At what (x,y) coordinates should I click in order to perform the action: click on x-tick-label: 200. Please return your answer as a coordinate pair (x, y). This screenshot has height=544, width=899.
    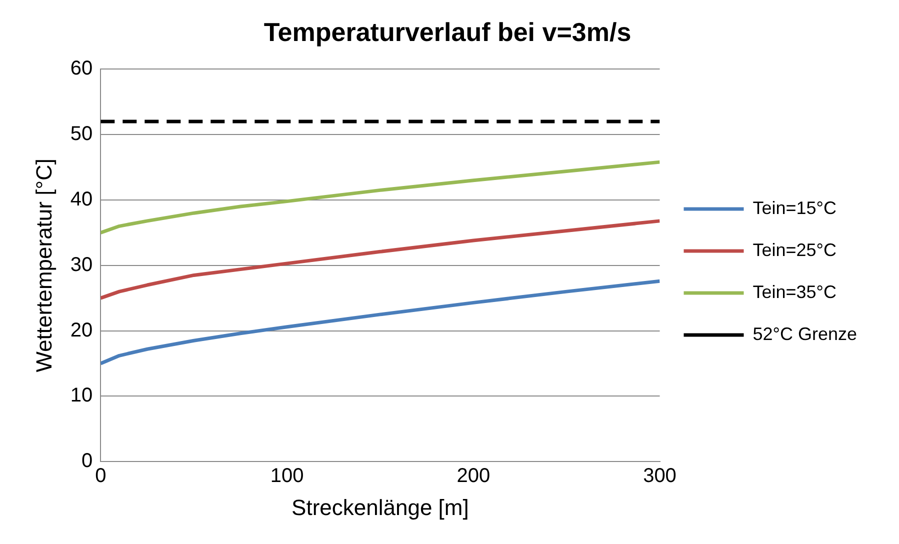
    Looking at the image, I should click on (473, 476).